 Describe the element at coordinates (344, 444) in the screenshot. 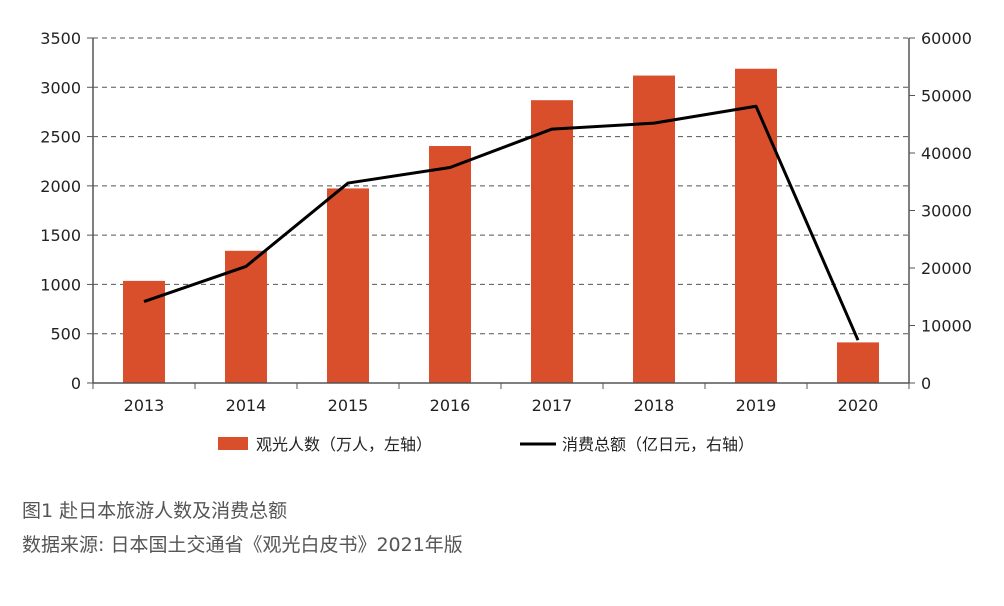

I see `legend-label-bar: 观光人数（万人，左轴）` at that location.